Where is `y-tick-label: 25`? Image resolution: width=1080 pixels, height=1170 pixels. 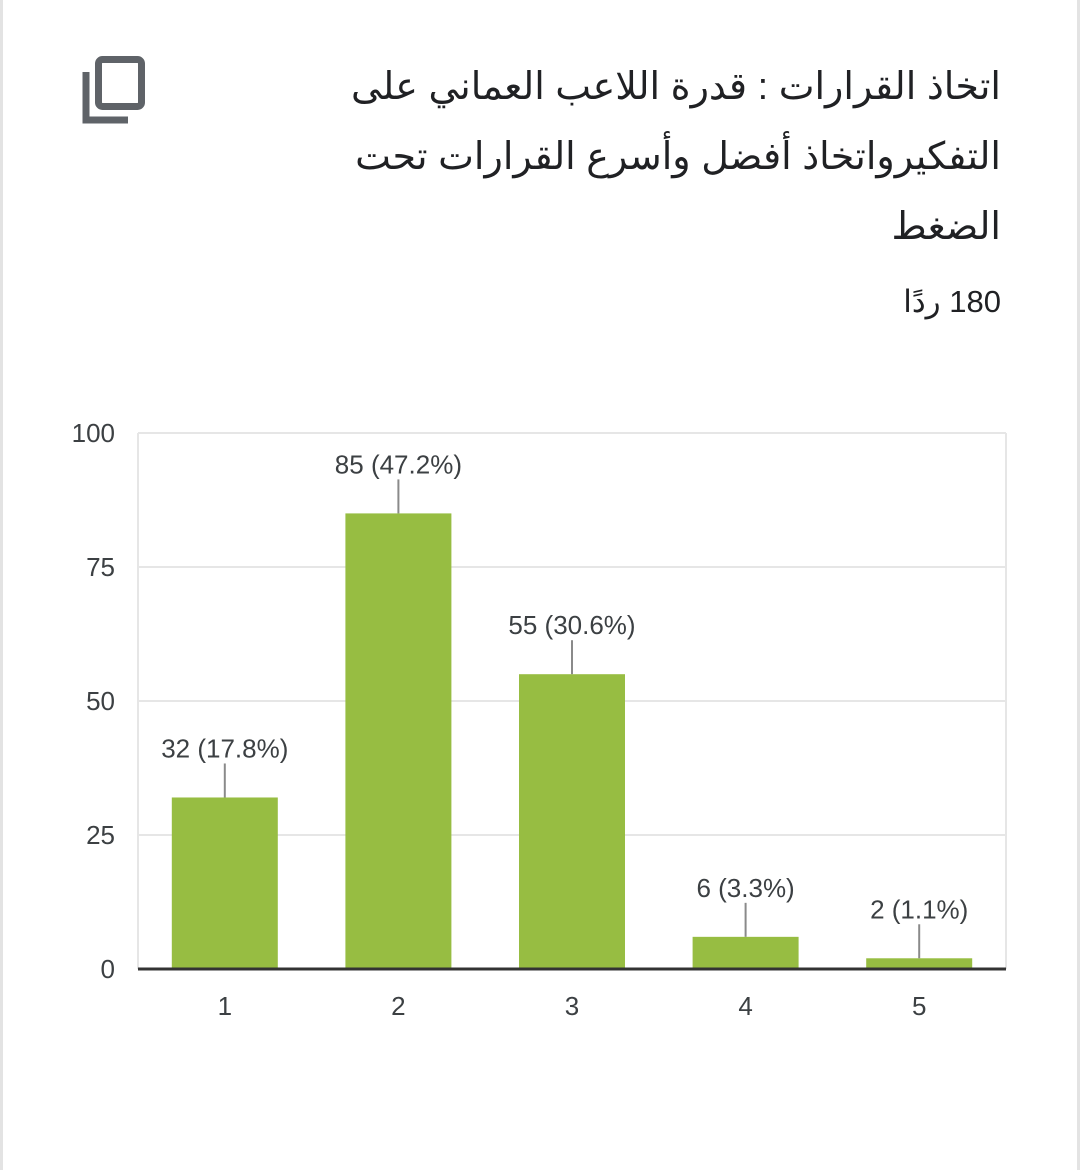
y-tick-label: 25 is located at coordinates (100, 835).